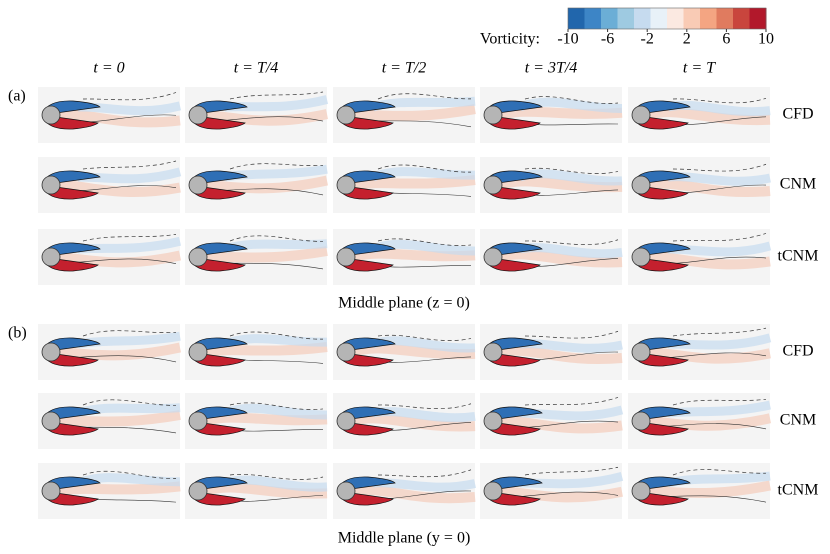  I want to click on colorbar-frame, so click(667, 18).